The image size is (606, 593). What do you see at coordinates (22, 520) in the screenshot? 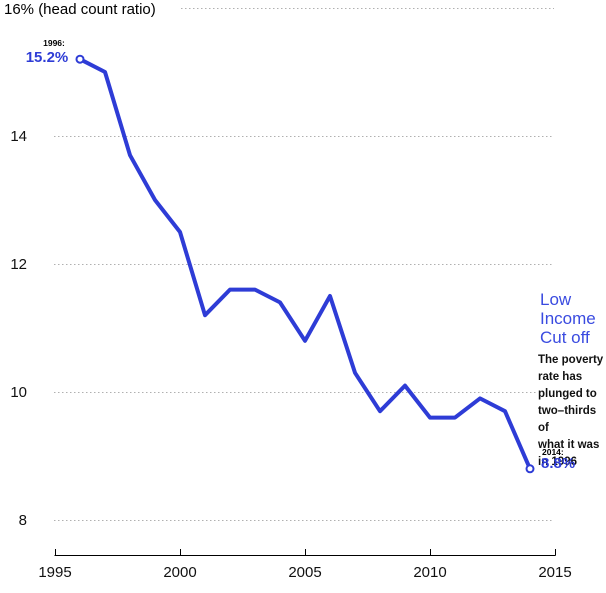
I see `y-tick-label-8: 8` at bounding box center [22, 520].